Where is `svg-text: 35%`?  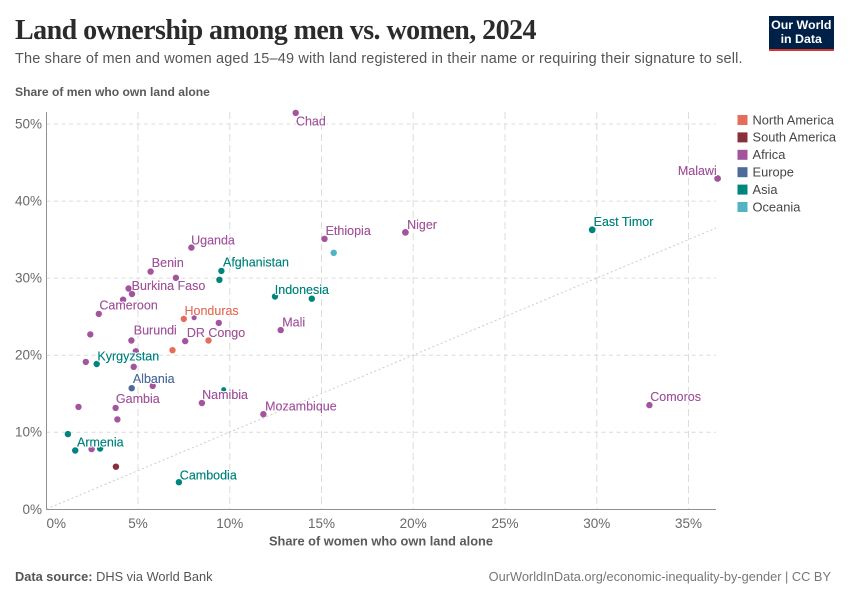 svg-text: 35% is located at coordinates (688, 523).